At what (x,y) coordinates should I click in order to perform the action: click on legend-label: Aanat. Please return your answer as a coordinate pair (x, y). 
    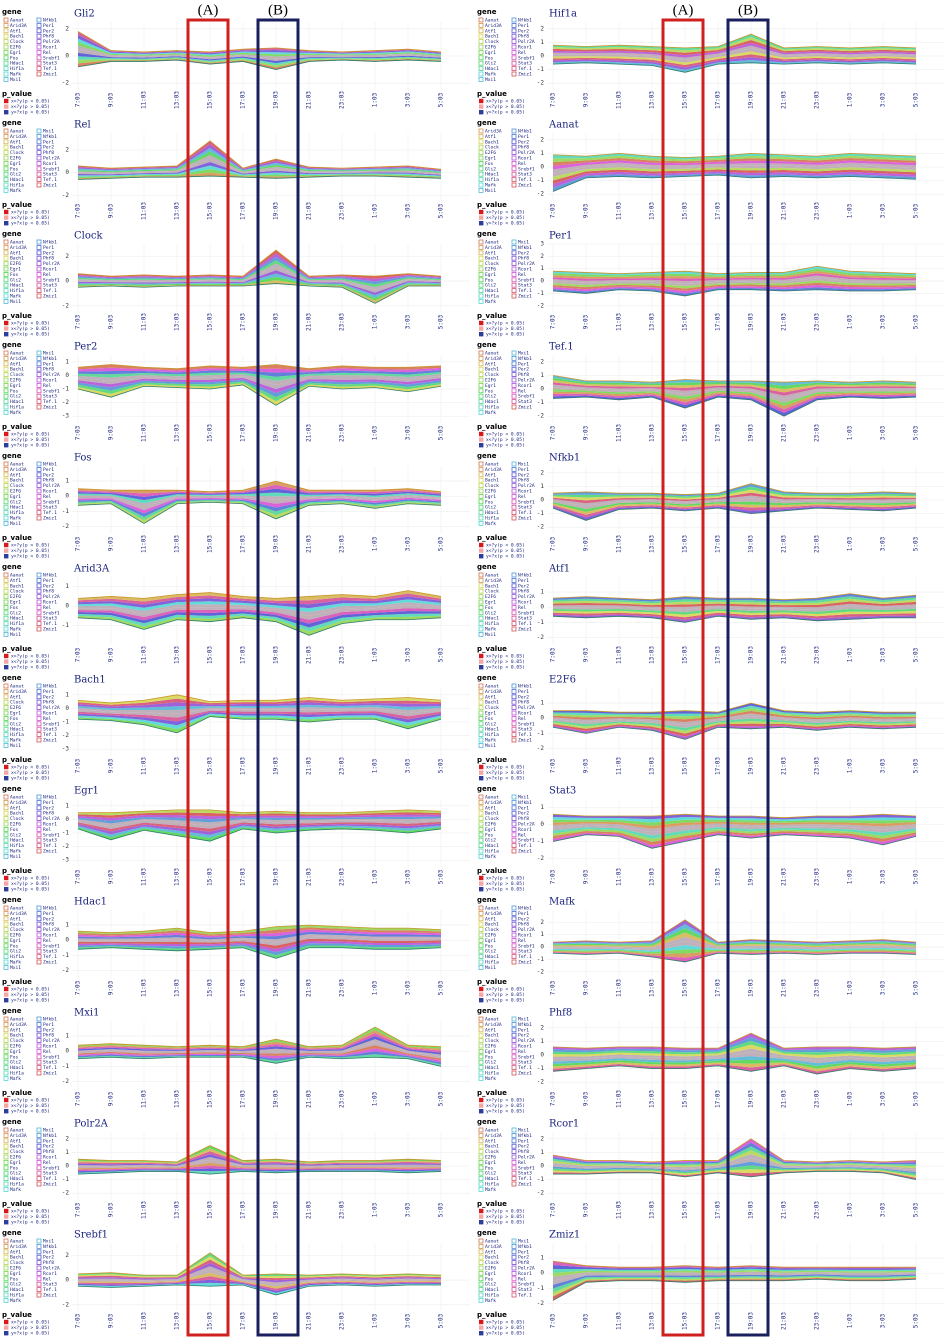
    Looking at the image, I should click on (17, 132).